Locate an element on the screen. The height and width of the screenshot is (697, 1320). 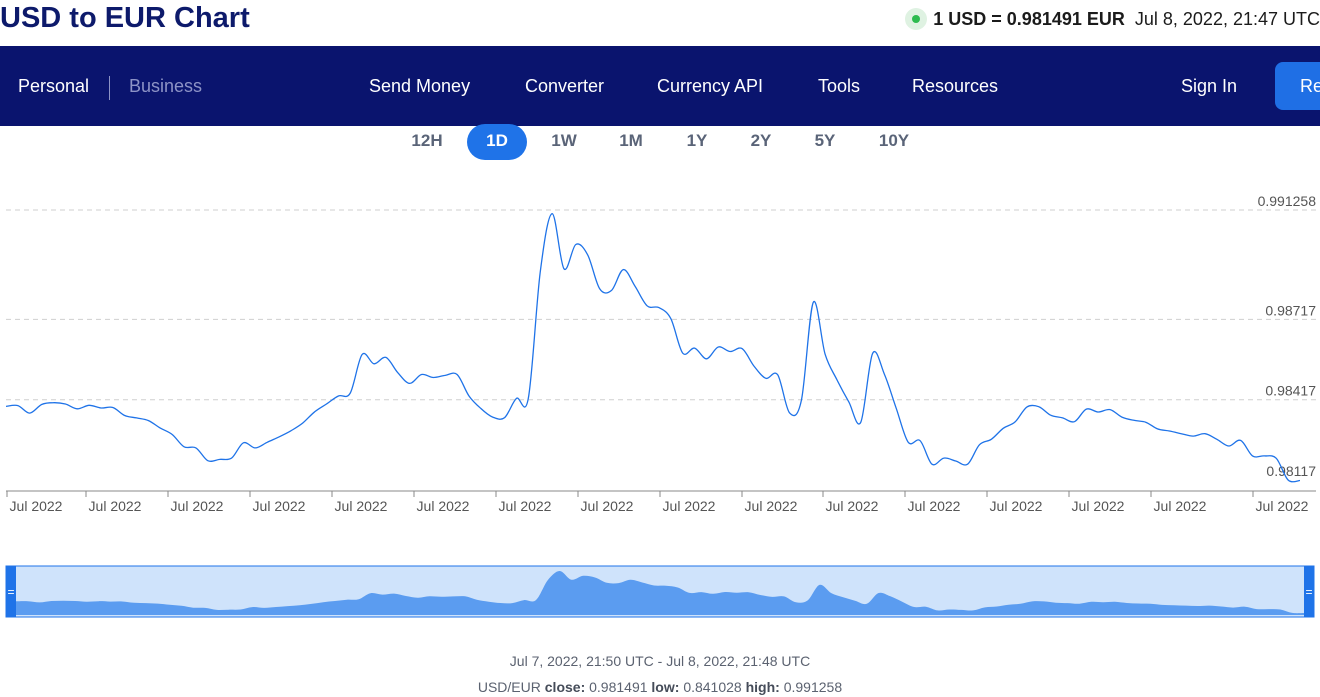
nav-divider is located at coordinates (109, 88).